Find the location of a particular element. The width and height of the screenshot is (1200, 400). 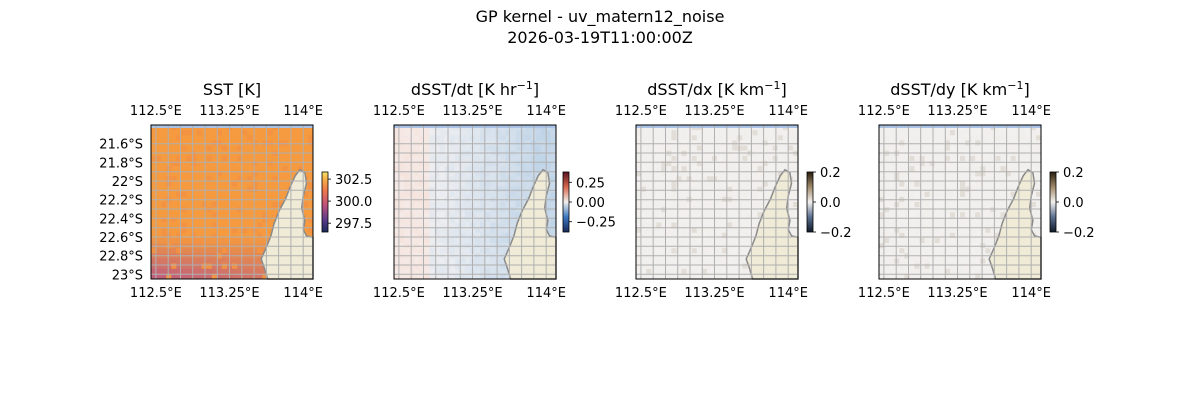

x-tick-label-bottom: 114°E is located at coordinates (788, 293).